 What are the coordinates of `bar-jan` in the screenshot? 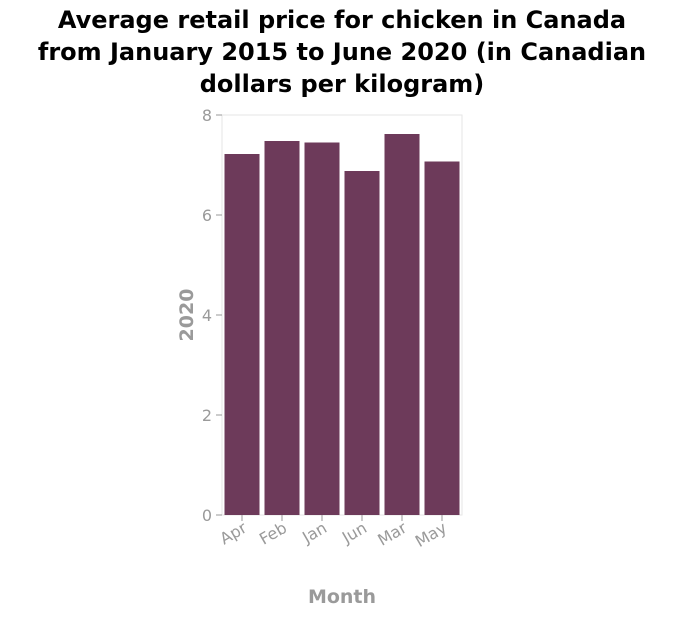 It's located at (322, 328).